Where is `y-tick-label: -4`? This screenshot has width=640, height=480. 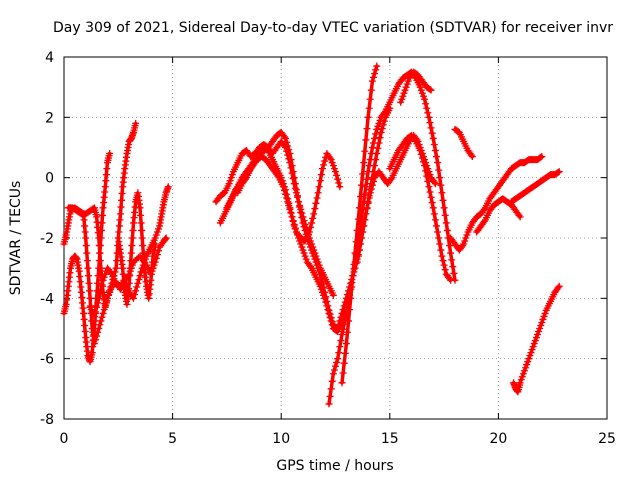
y-tick-label: -4 is located at coordinates (47, 299).